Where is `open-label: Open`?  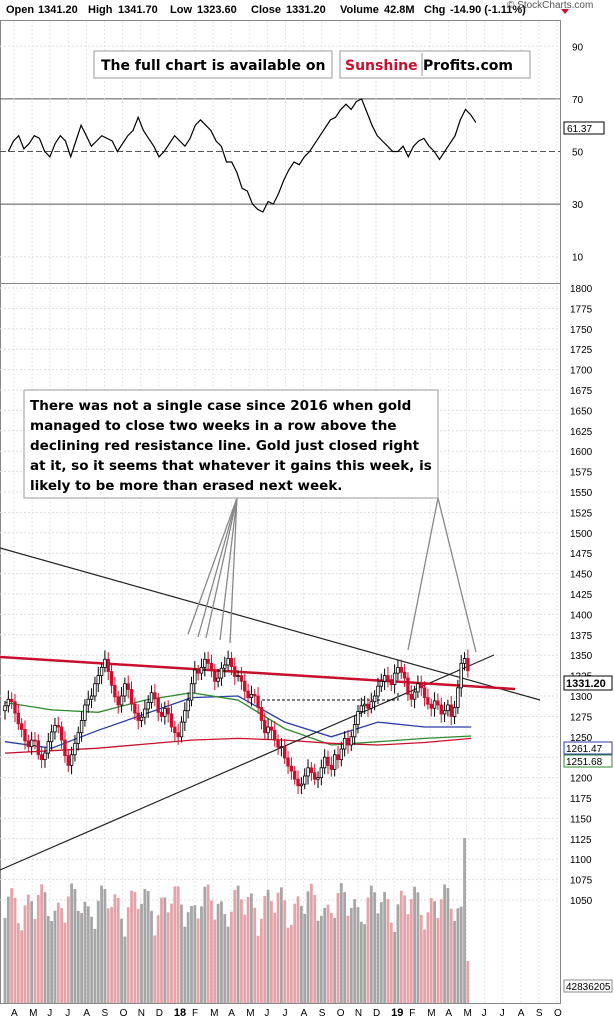 open-label: Open is located at coordinates (20, 10).